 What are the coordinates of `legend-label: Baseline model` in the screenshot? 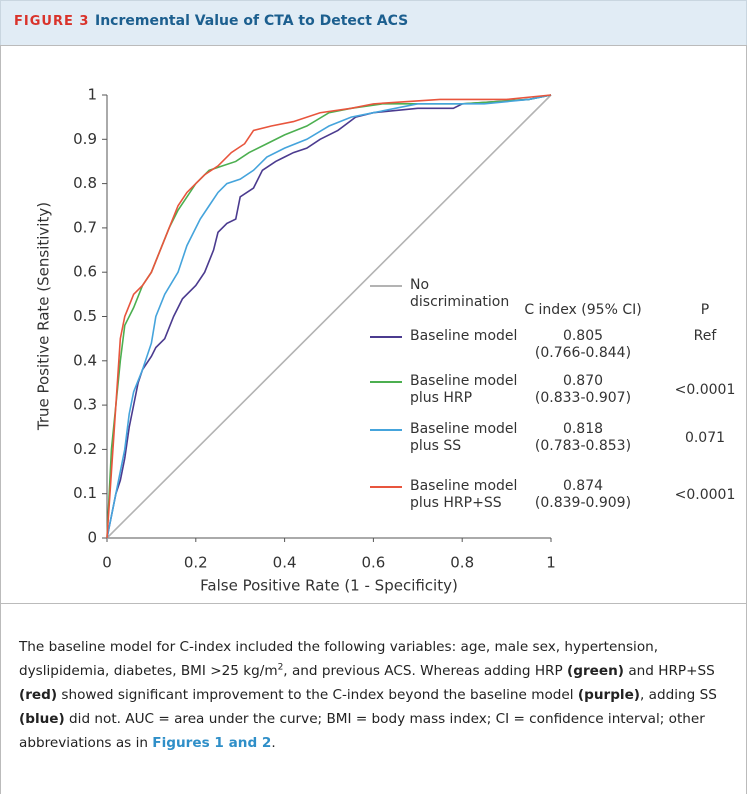 It's located at (464, 336).